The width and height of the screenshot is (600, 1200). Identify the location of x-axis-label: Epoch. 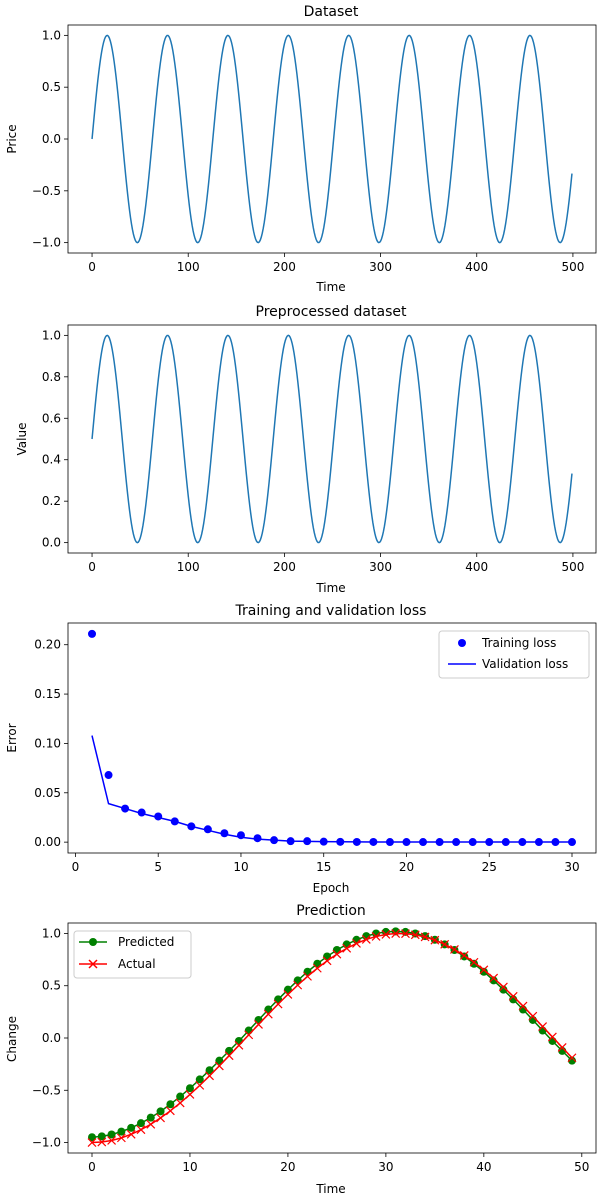
(331, 888).